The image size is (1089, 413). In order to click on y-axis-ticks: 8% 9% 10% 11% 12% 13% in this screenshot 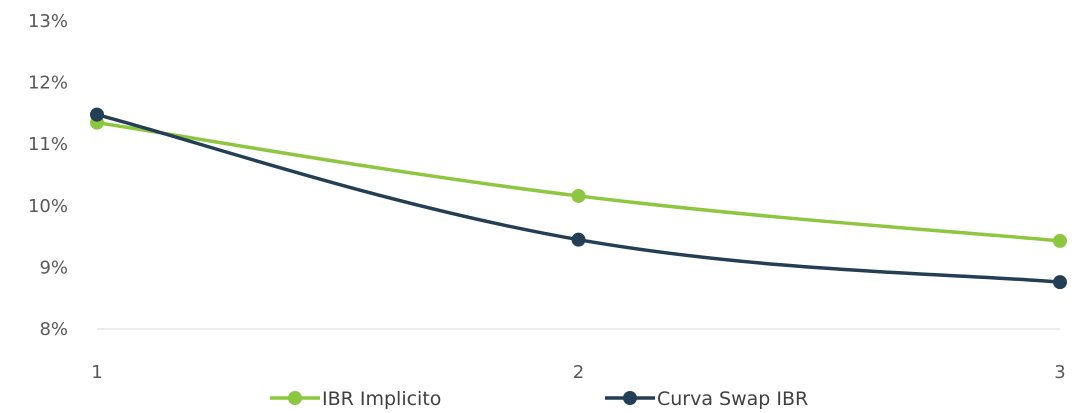, I will do `click(48, 175)`.